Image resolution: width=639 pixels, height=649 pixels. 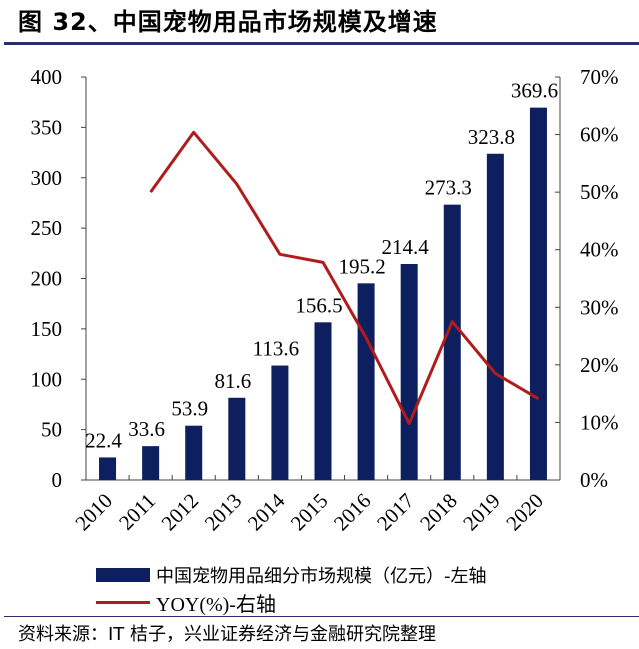 I want to click on legend-item-bar: 中国宠物用品细分市场规模（亿元）-左轴, so click(x=291, y=575).